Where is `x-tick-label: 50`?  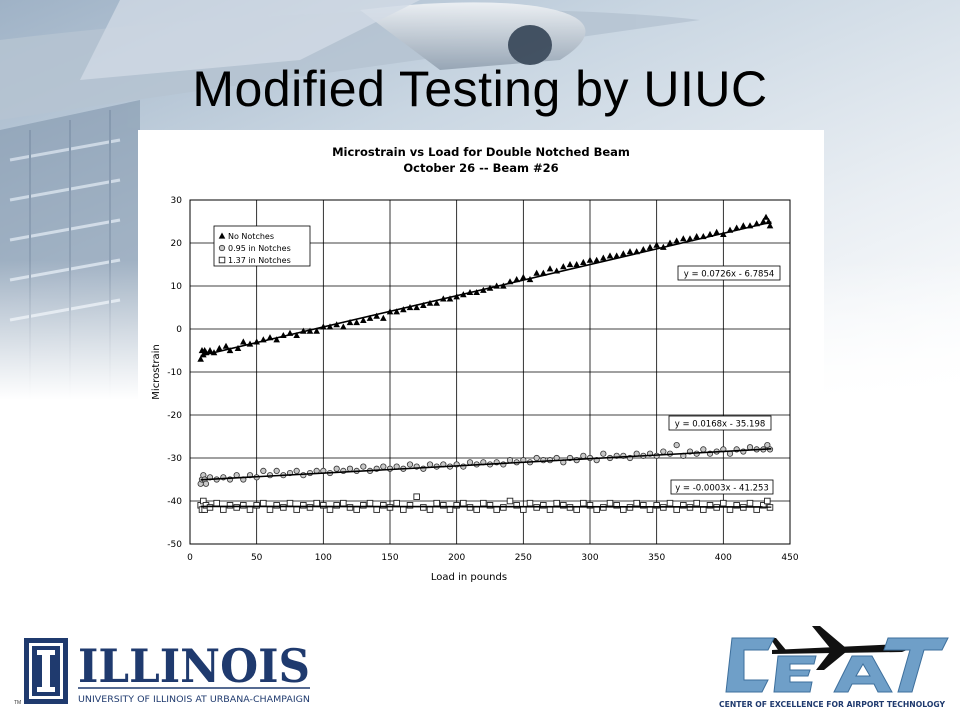 x-tick-label: 50 is located at coordinates (257, 558).